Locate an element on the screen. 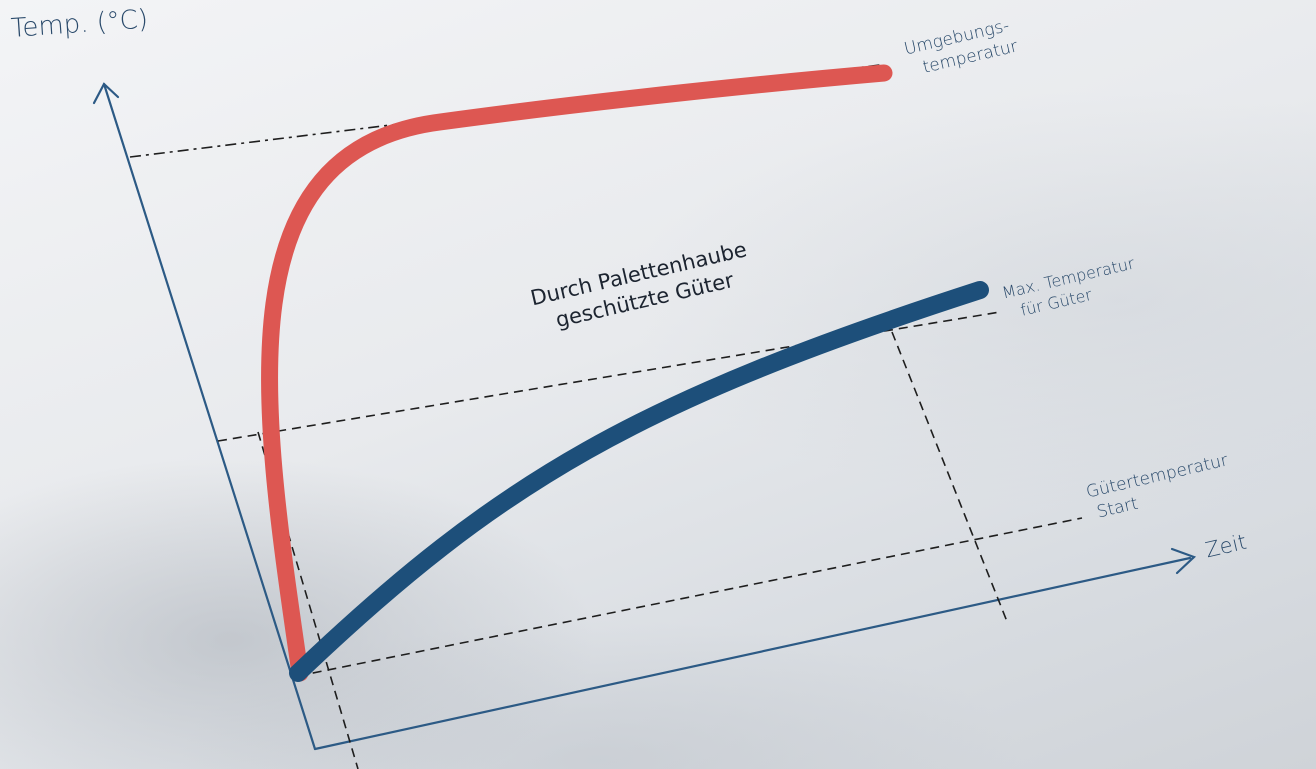  end-time-line is located at coordinates (950, 478).